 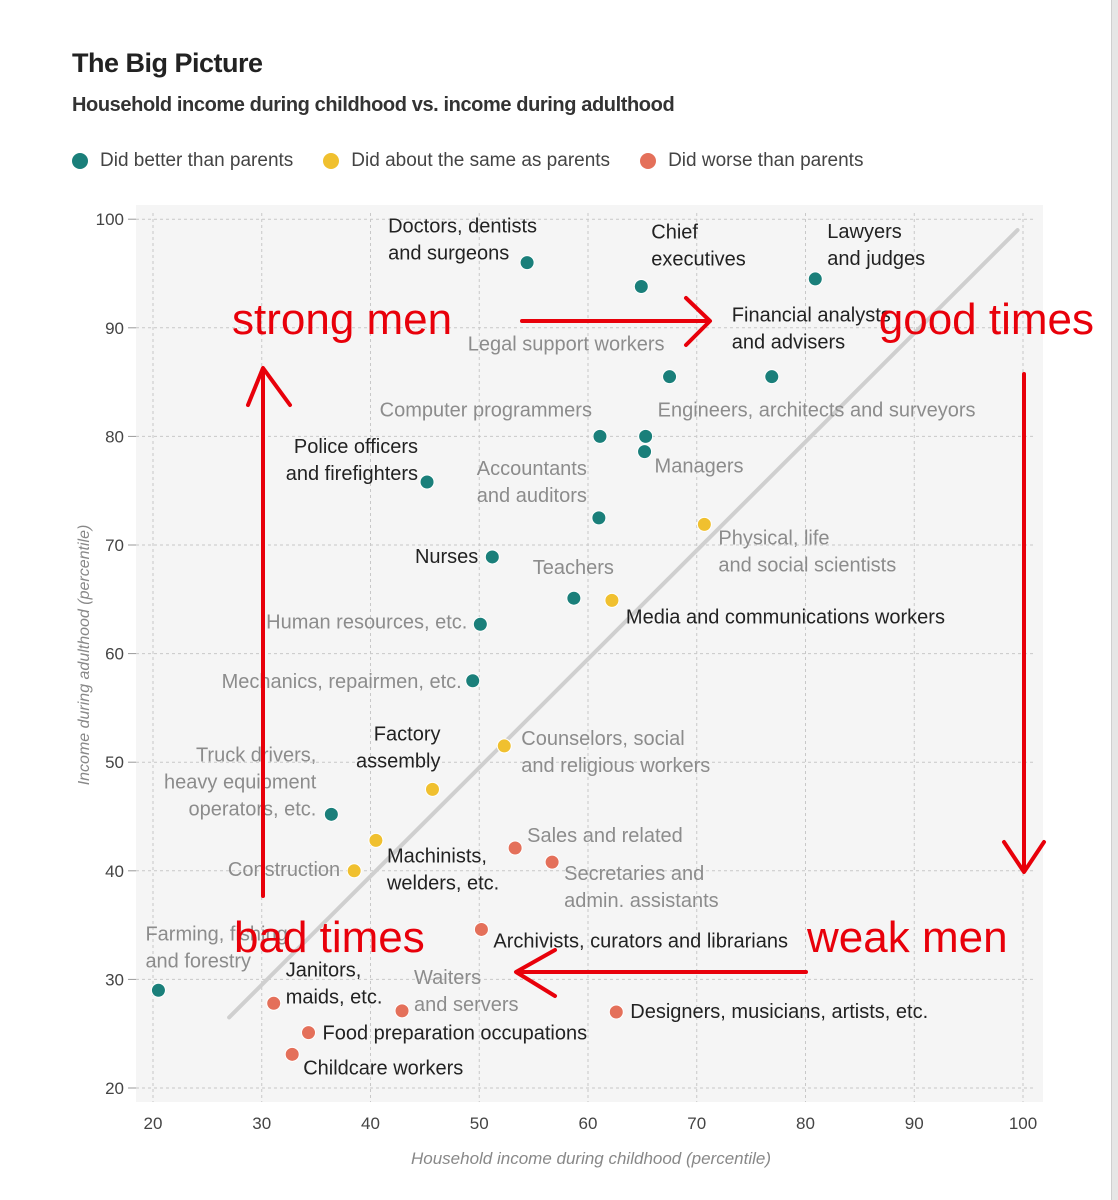 I want to click on legend-label-same: Did about the same as parents, so click(x=481, y=160).